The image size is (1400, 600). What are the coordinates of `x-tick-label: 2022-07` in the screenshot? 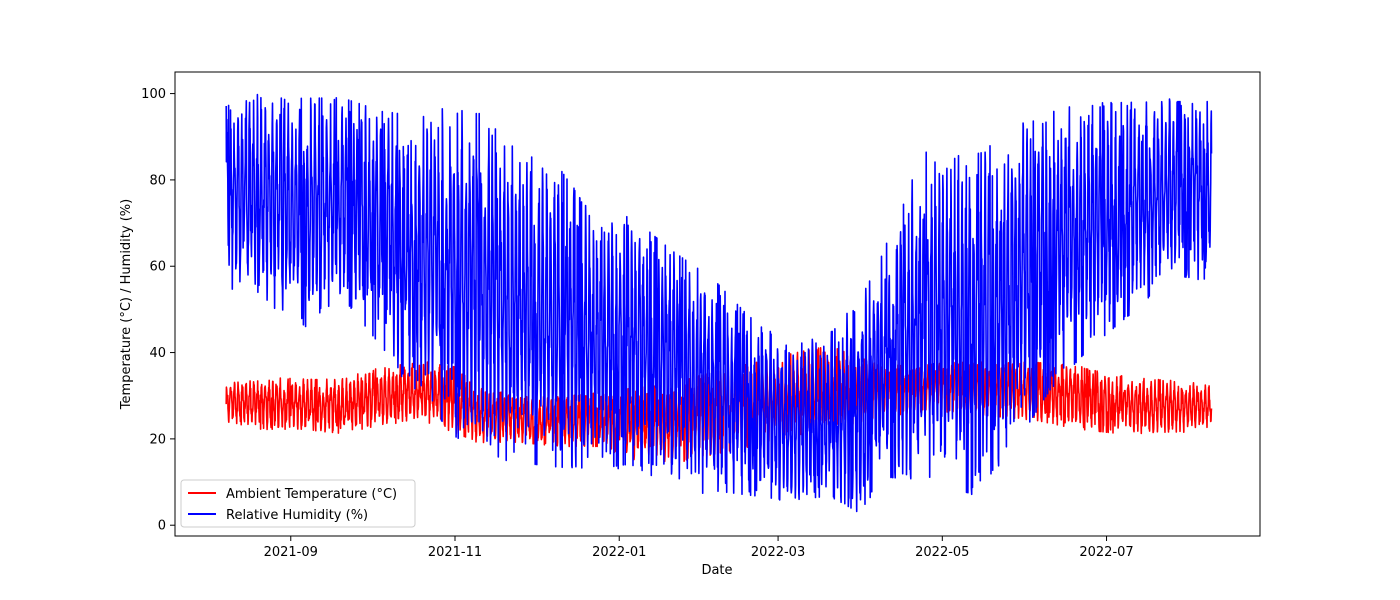 It's located at (1106, 552).